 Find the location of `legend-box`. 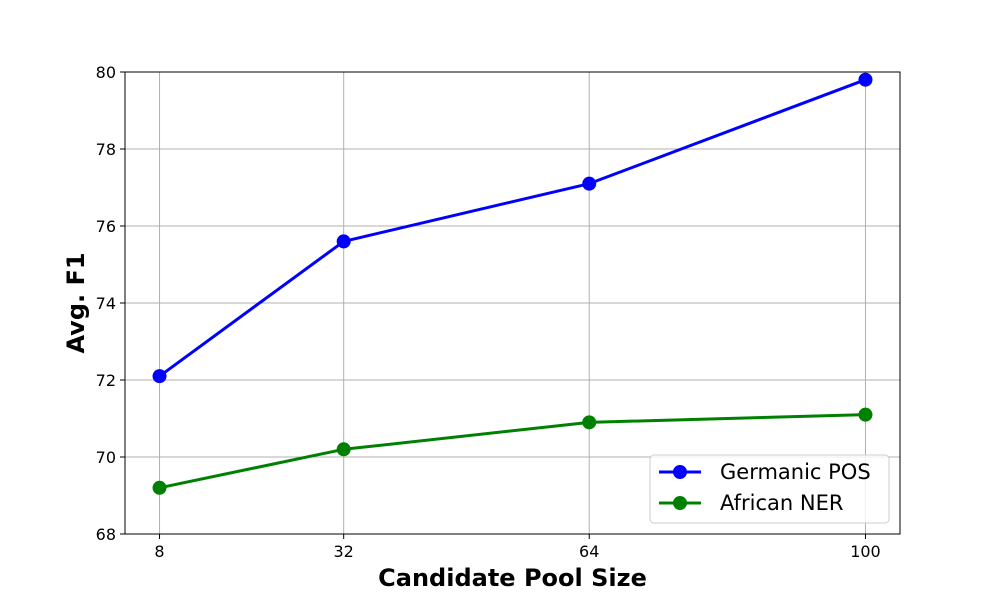

legend-box is located at coordinates (769, 489).